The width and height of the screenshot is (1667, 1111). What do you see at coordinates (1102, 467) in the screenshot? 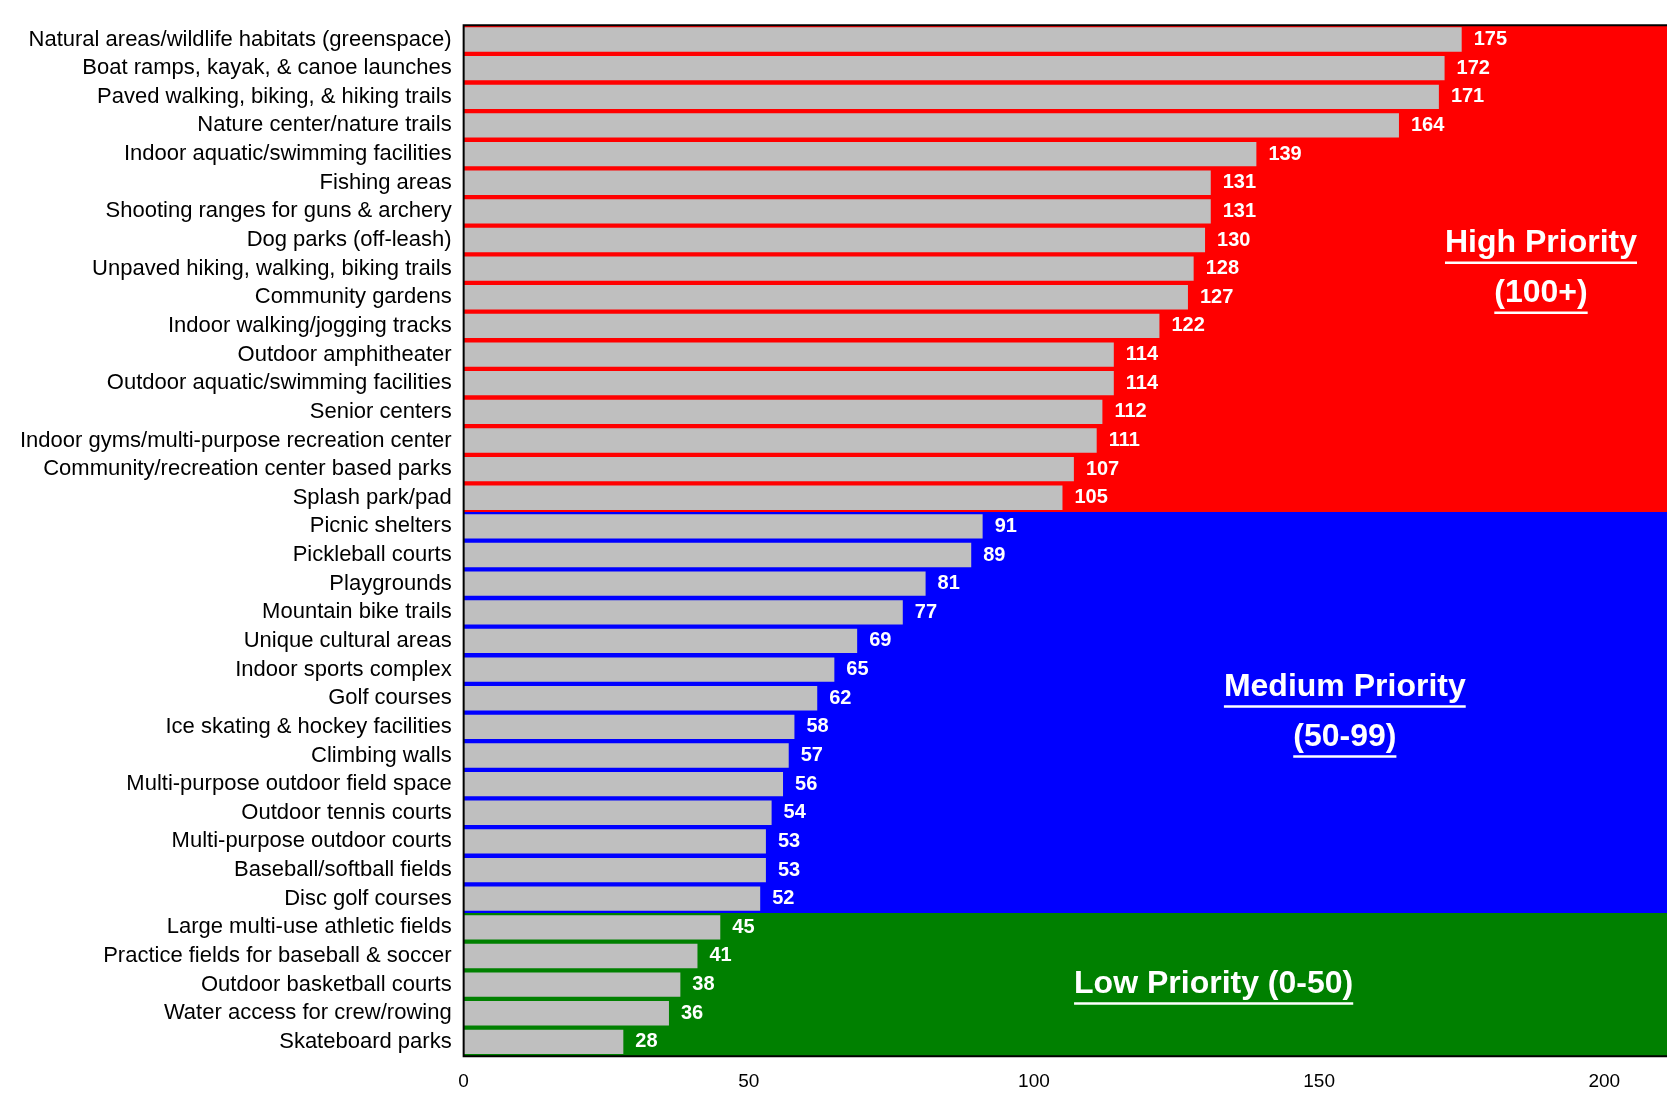
I see `data-label: 107` at bounding box center [1102, 467].